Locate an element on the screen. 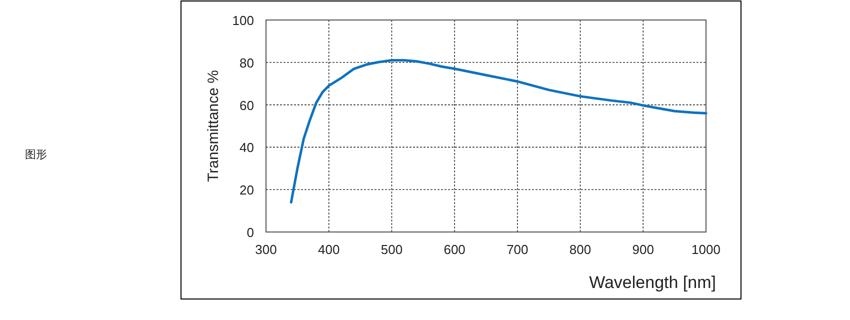 The image size is (850, 320). x-tick-label: 400 is located at coordinates (329, 249).